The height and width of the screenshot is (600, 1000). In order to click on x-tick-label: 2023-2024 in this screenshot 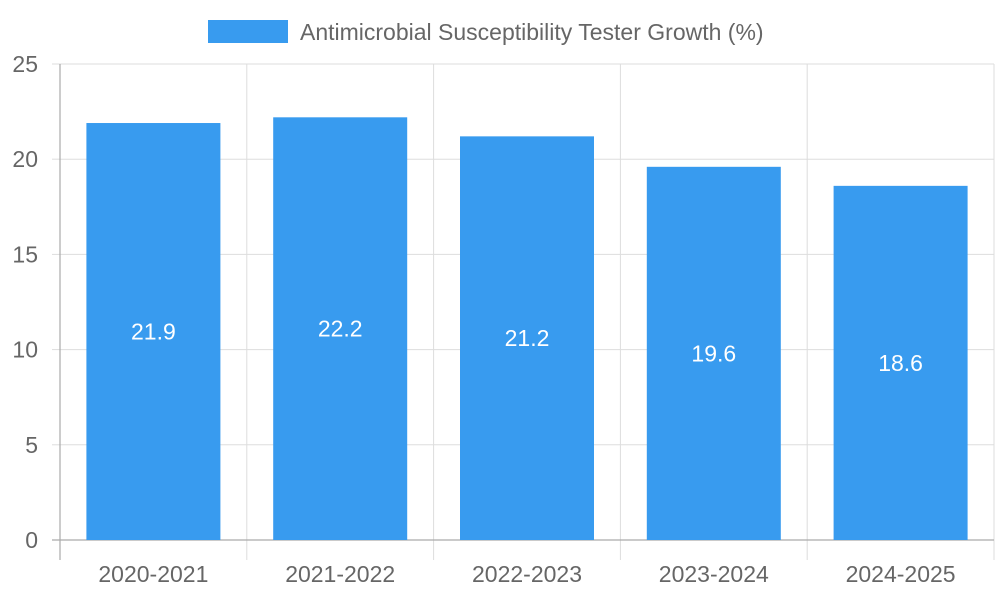, I will do `click(714, 574)`.